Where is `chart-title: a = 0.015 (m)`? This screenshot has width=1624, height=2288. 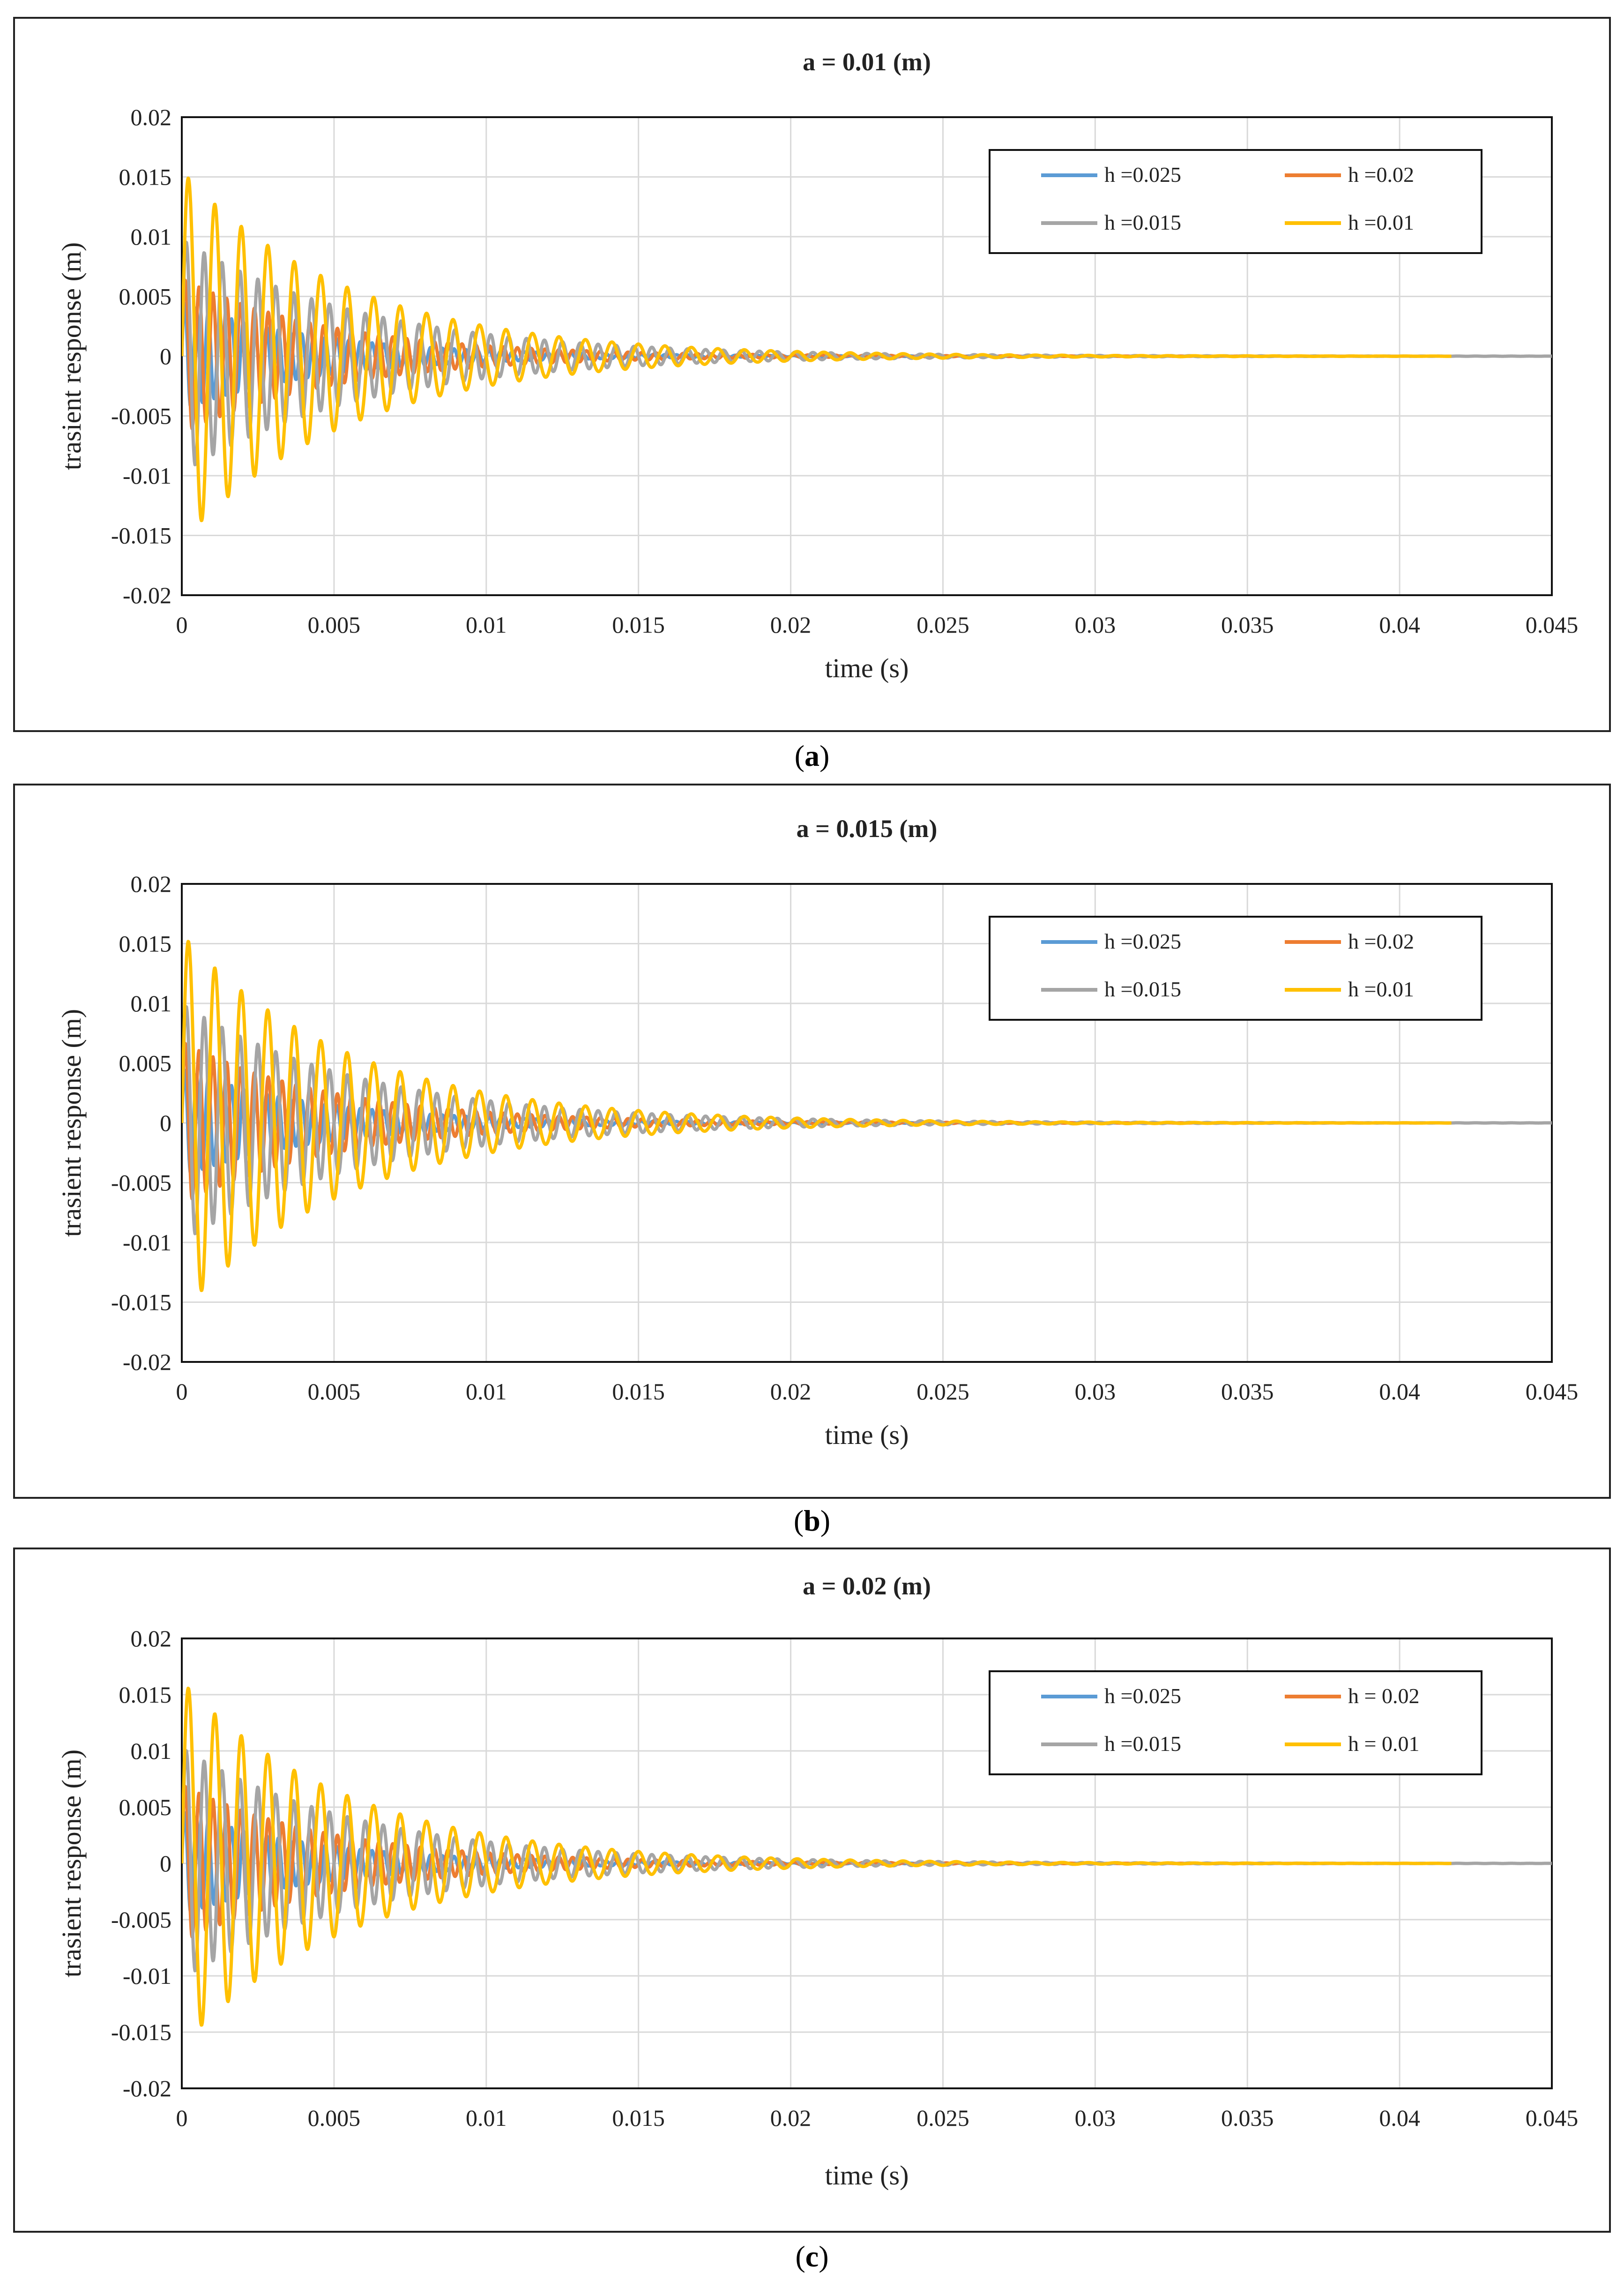
chart-title: a = 0.015 (m) is located at coordinates (868, 829).